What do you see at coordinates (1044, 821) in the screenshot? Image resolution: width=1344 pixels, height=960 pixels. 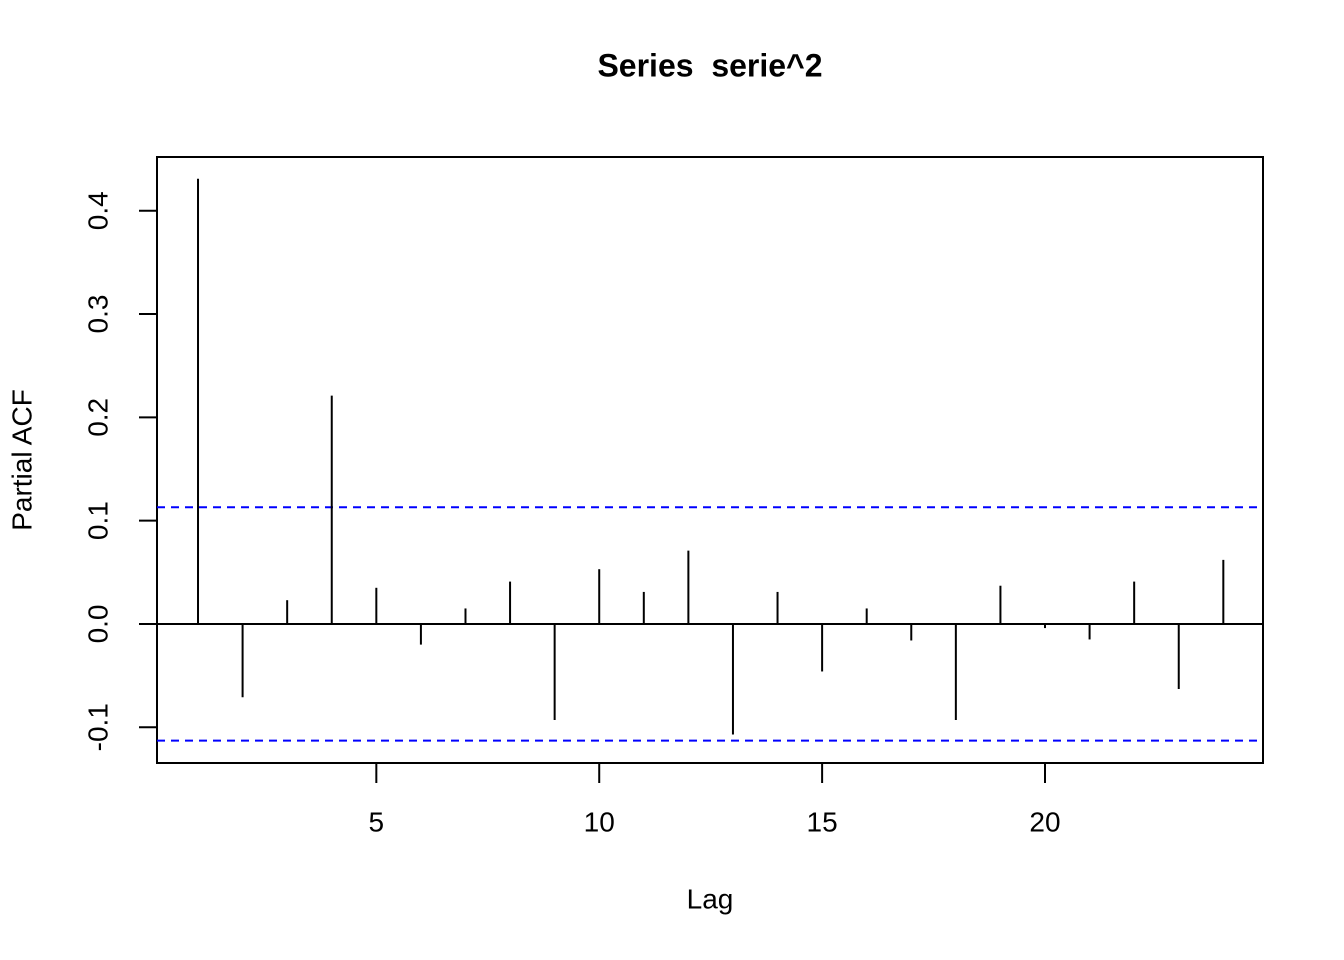 I see `x-tick-label: 20` at bounding box center [1044, 821].